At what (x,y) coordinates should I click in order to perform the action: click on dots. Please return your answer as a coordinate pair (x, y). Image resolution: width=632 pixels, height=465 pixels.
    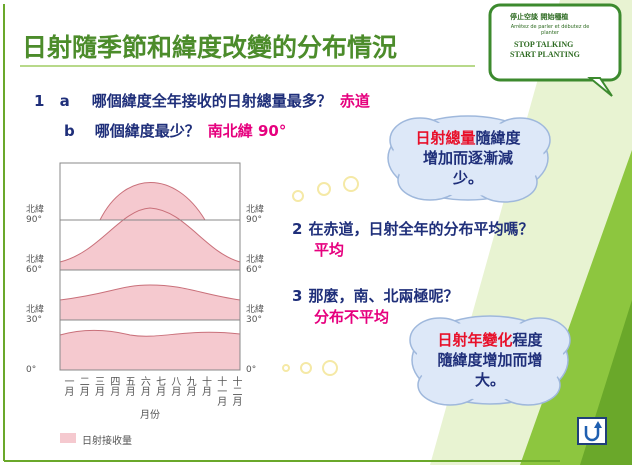
    Looking at the image, I should click on (320, 276).